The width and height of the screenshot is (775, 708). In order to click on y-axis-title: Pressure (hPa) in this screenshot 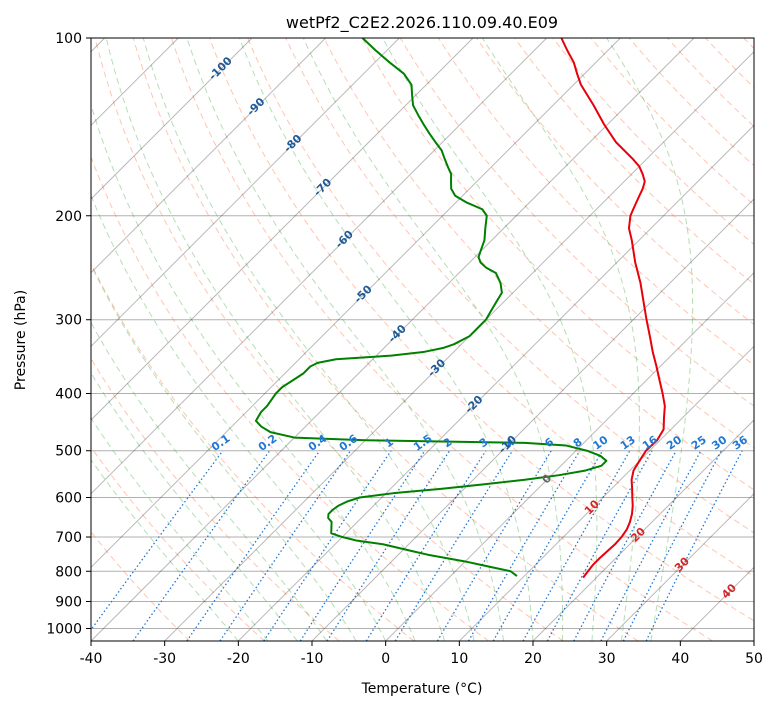, I will do `click(21, 340)`.